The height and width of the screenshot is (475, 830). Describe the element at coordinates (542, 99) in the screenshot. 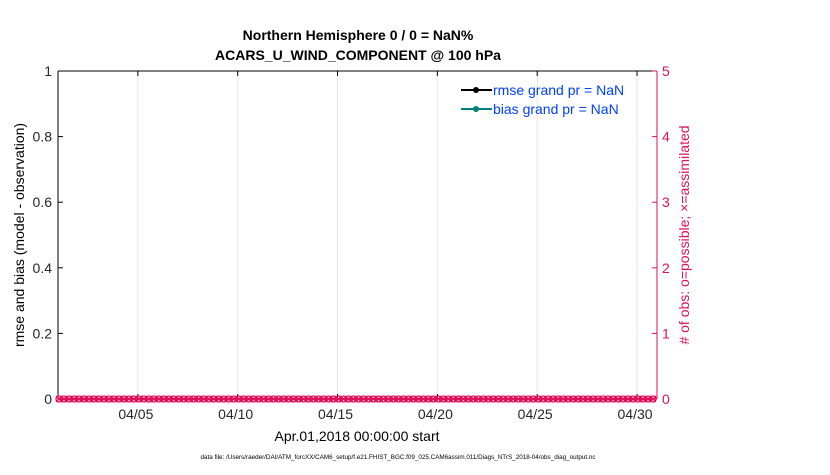

I see `legend: rmse grand pr = NaN bias grand pr = NaN` at that location.